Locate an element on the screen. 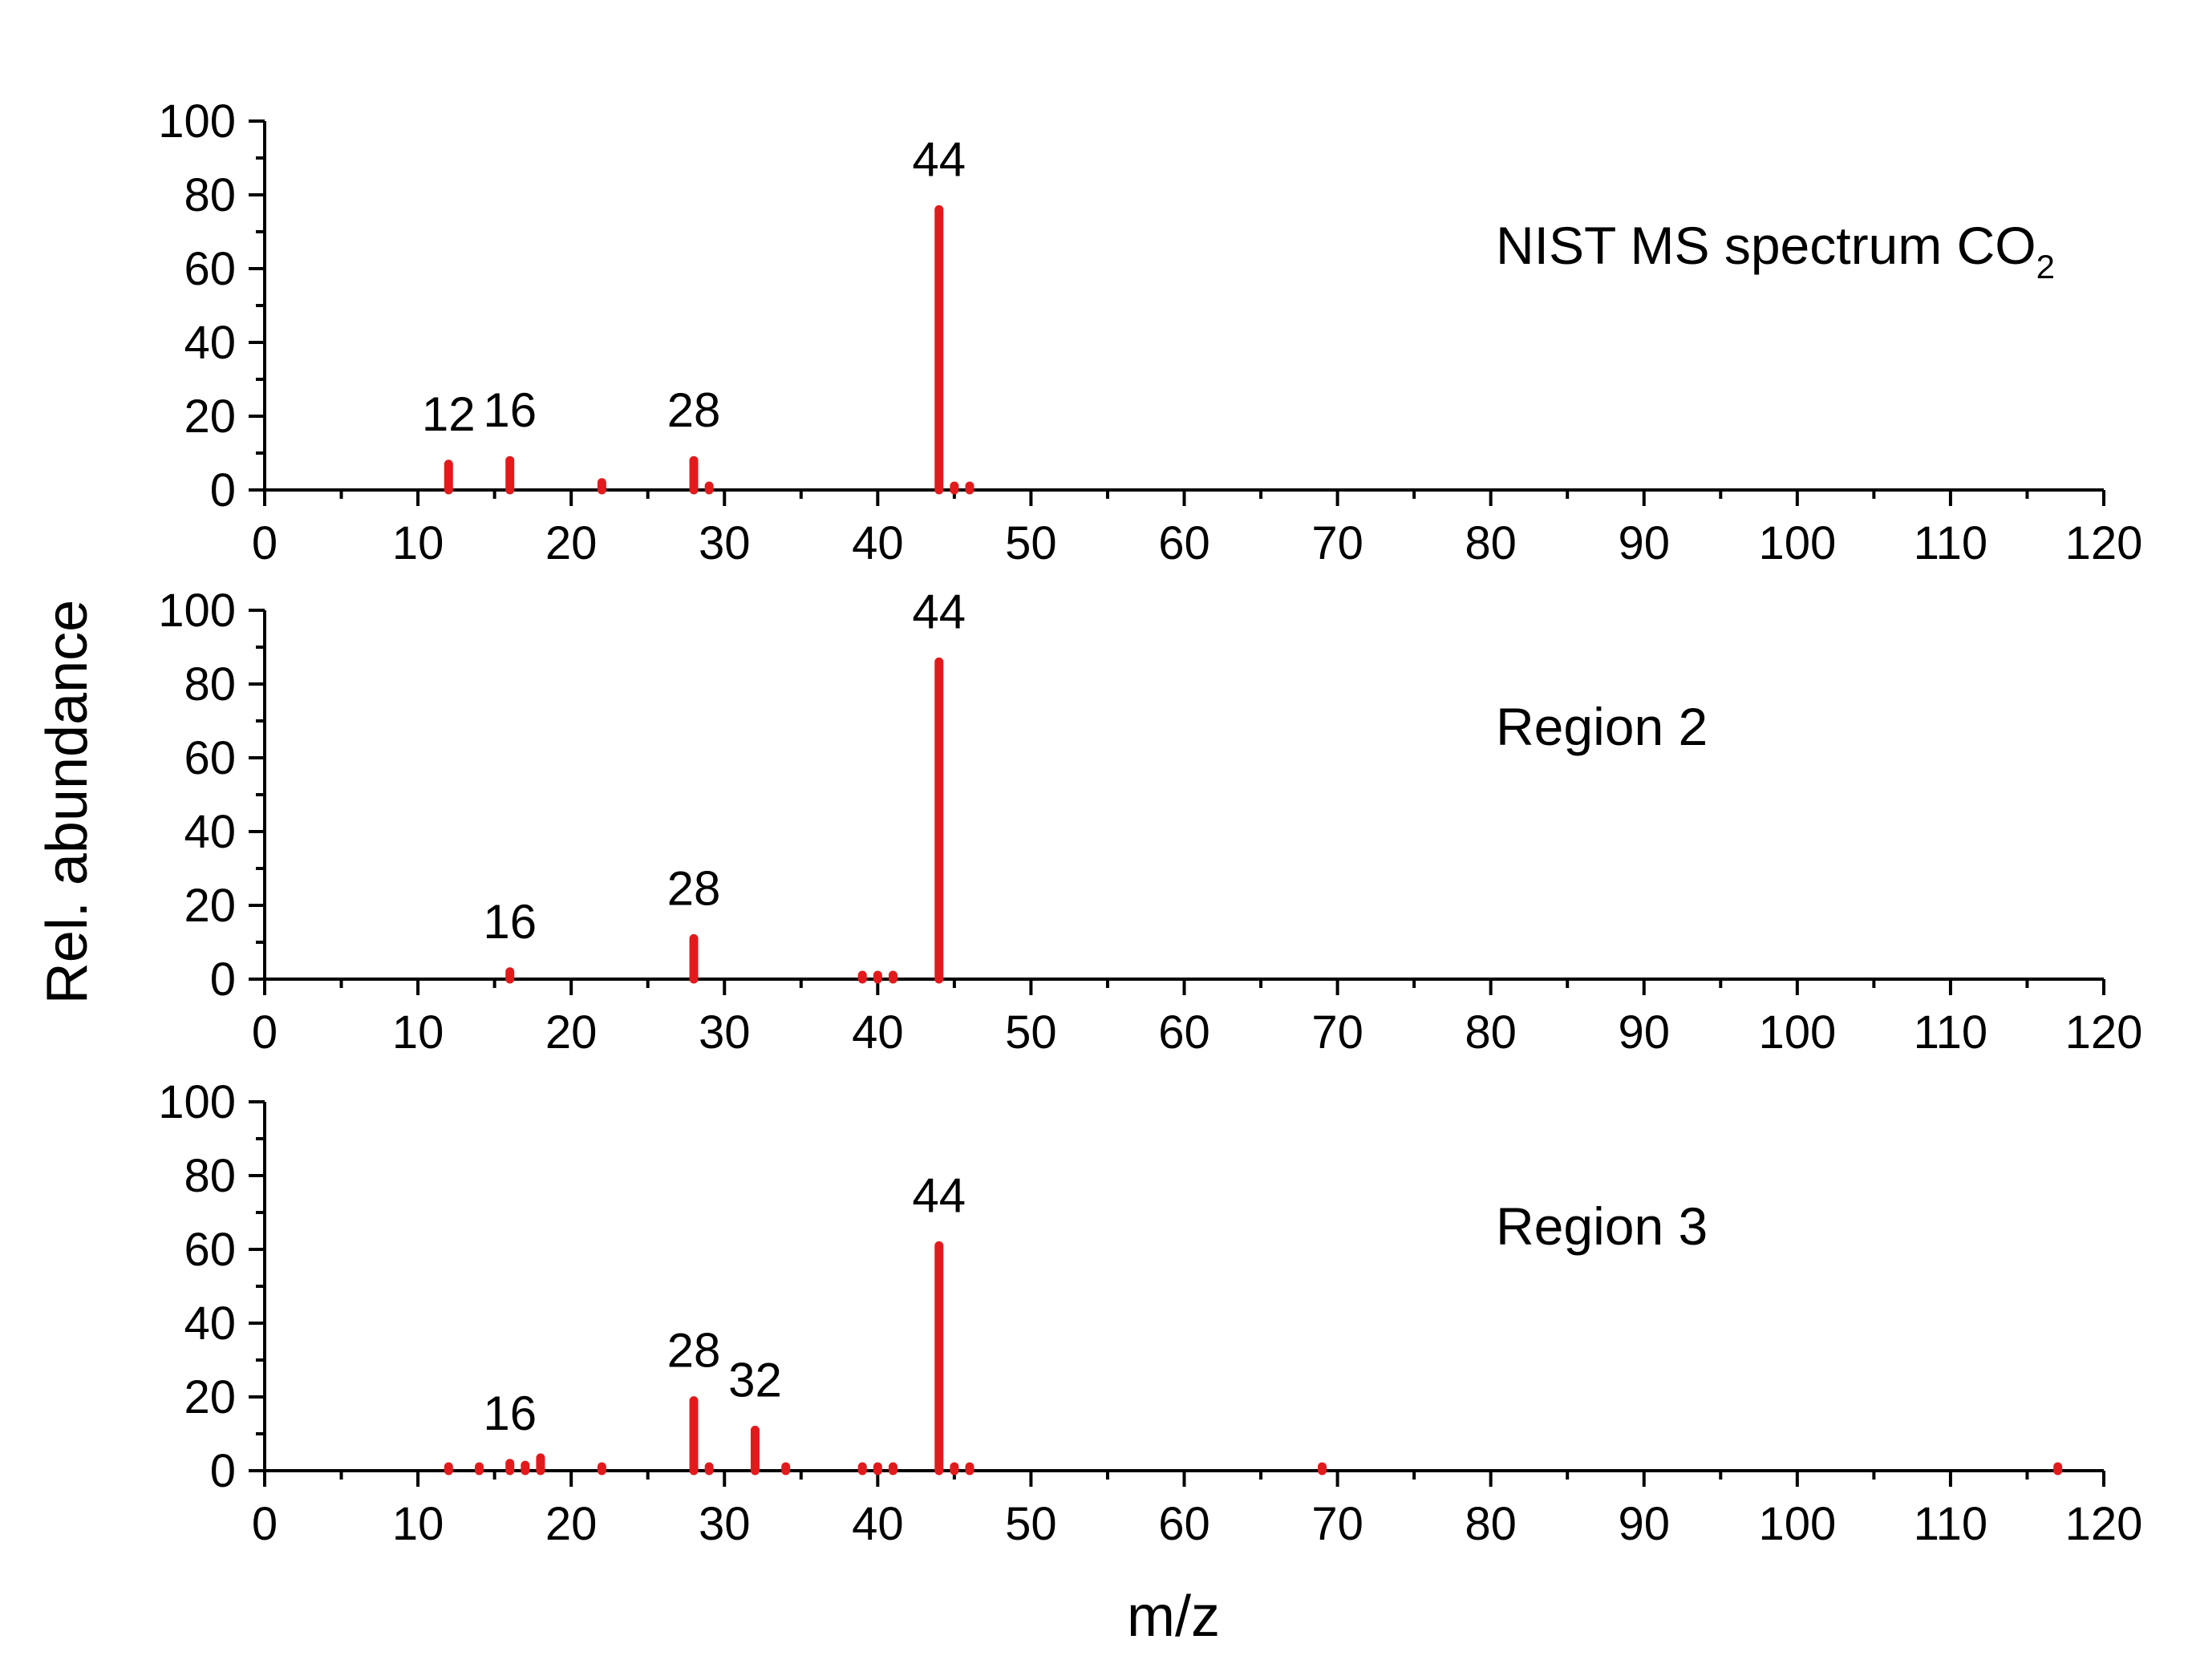 This screenshot has height=1680, width=2188. peak-label-12: 12 is located at coordinates (449, 414).